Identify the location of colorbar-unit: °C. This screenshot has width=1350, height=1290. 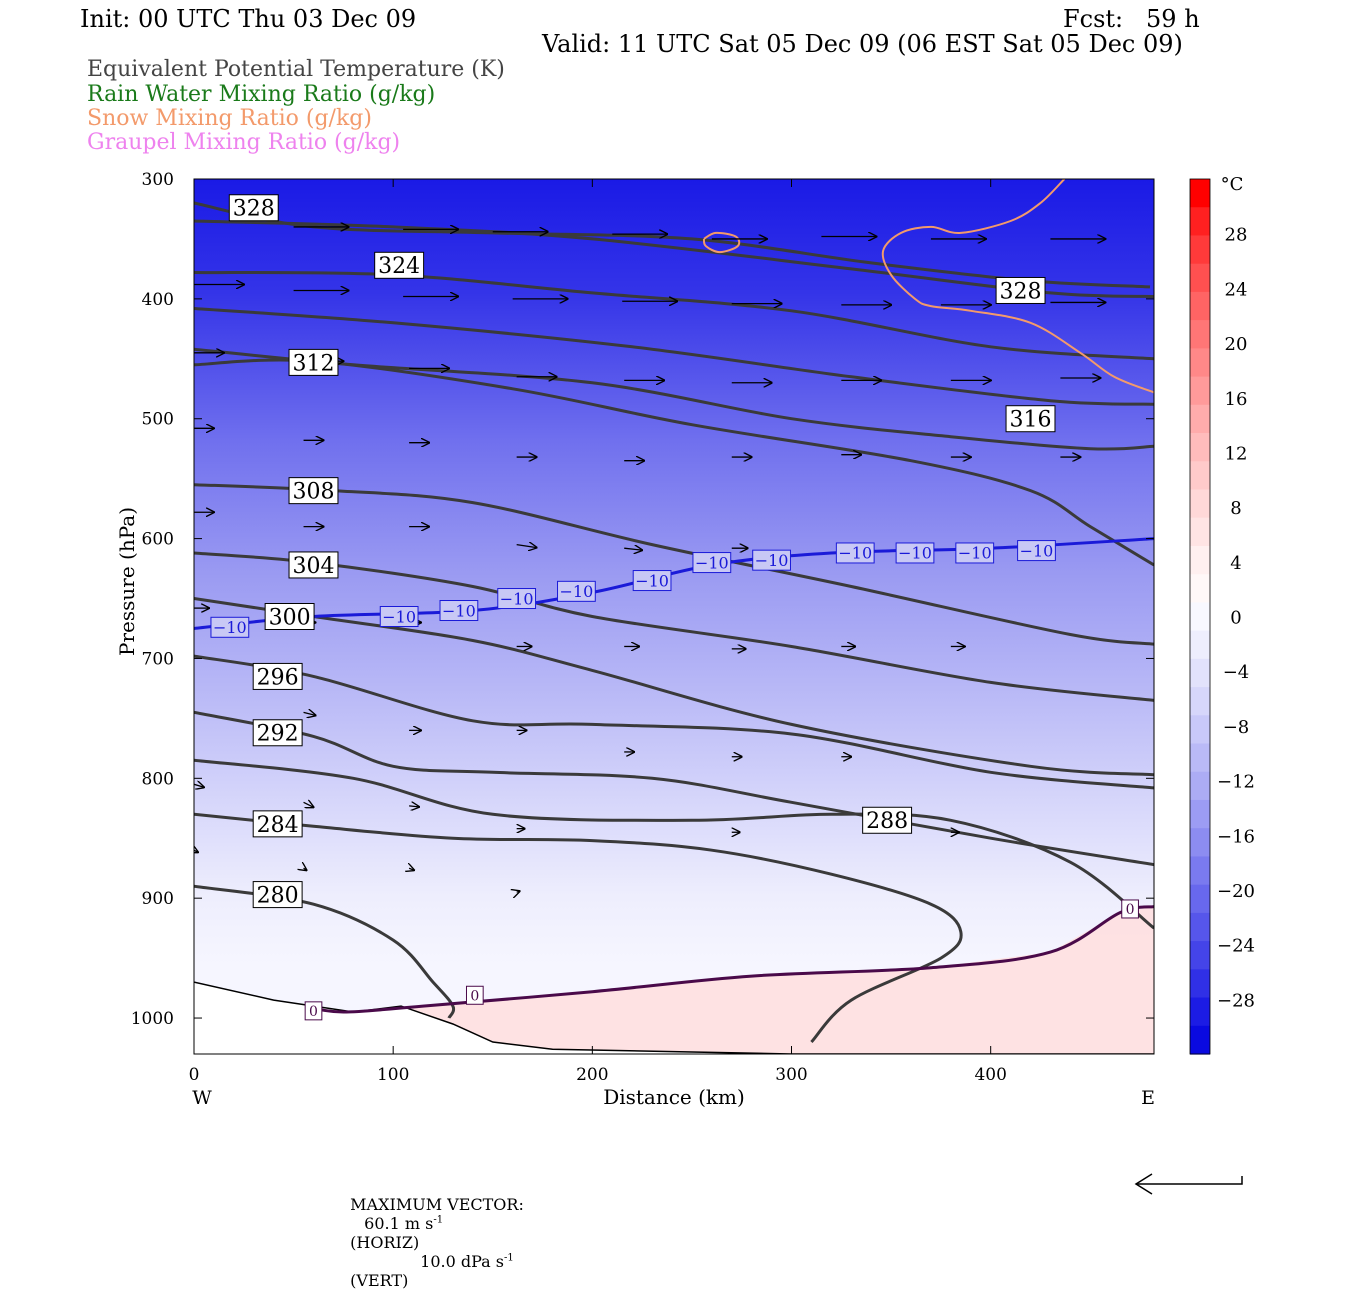
(1232, 184).